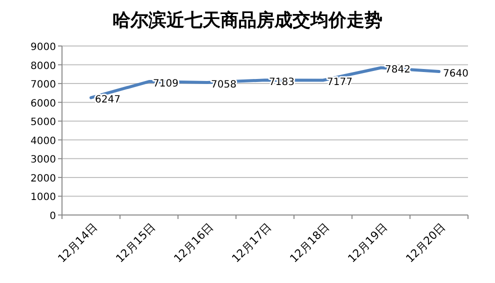 Image resolution: width=495 pixels, height=283 pixels. What do you see at coordinates (367, 243) in the screenshot?
I see `x-tick-label: 12月19日` at bounding box center [367, 243].